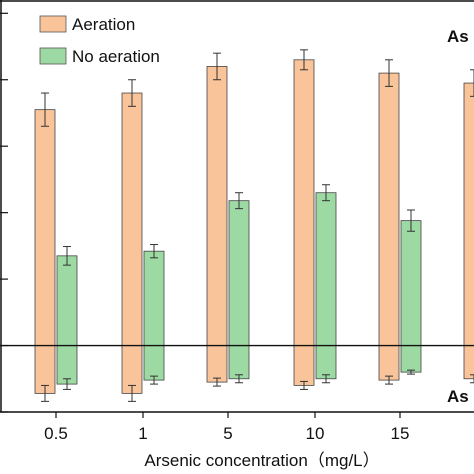 This screenshot has width=474, height=474. What do you see at coordinates (53, 56) in the screenshot?
I see `legend-swatch-no-aeration` at bounding box center [53, 56].